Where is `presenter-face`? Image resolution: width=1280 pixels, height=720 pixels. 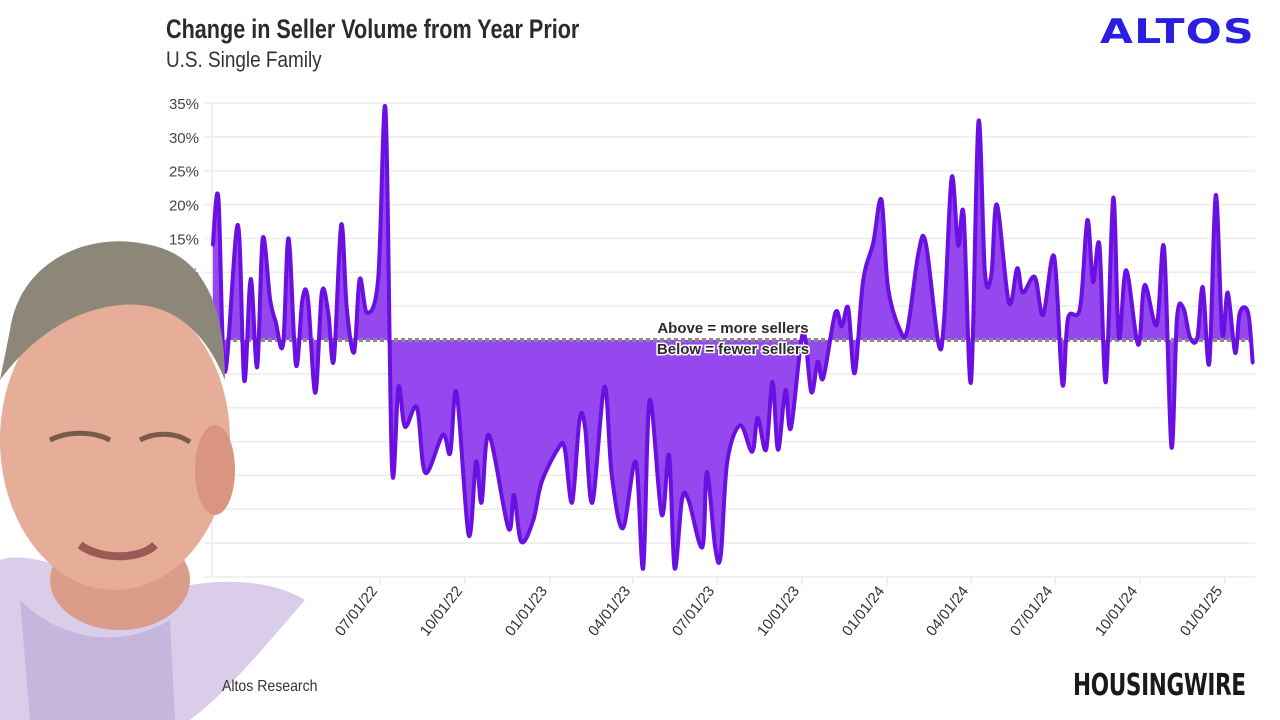
presenter-face is located at coordinates (115, 440).